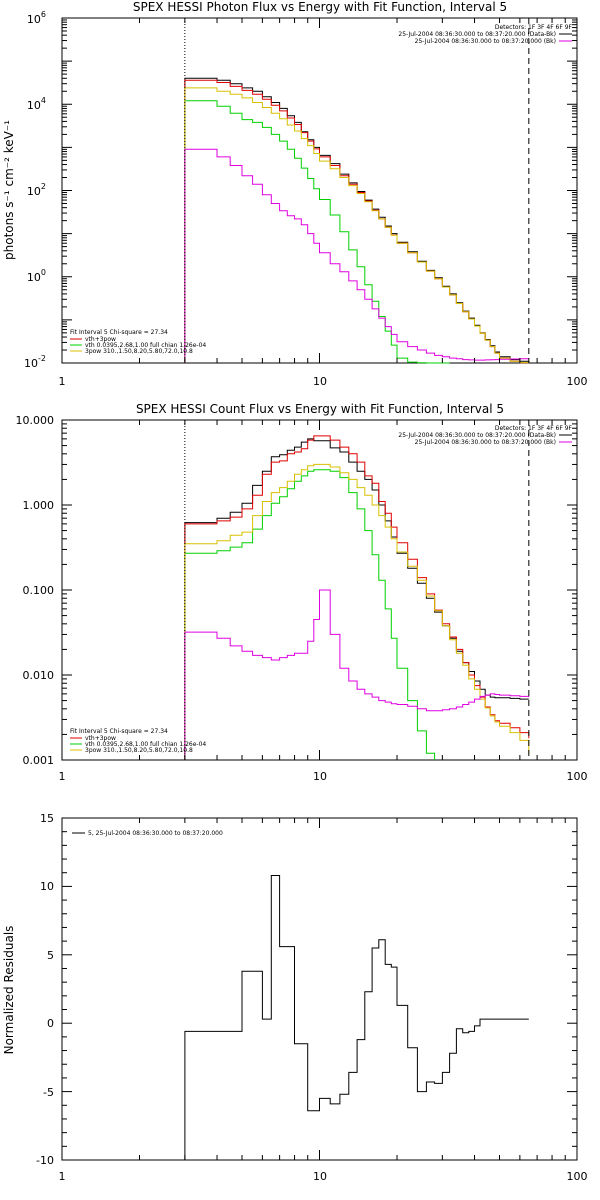 This screenshot has width=600, height=1200. I want to click on photon-legend-detectors: Detectors: 1F 3F 4F 6F 9F, so click(534, 27).